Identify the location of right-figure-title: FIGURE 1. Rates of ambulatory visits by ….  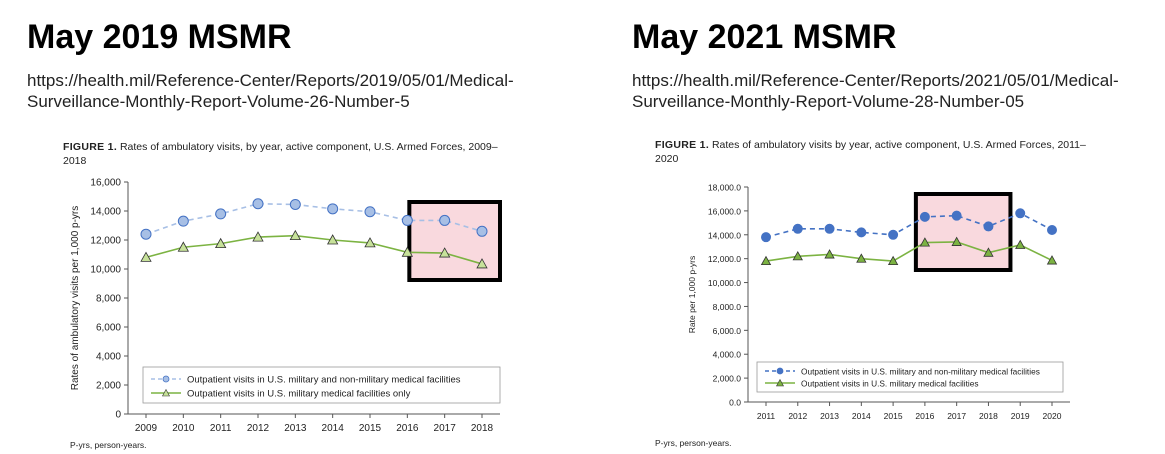
(870, 152).